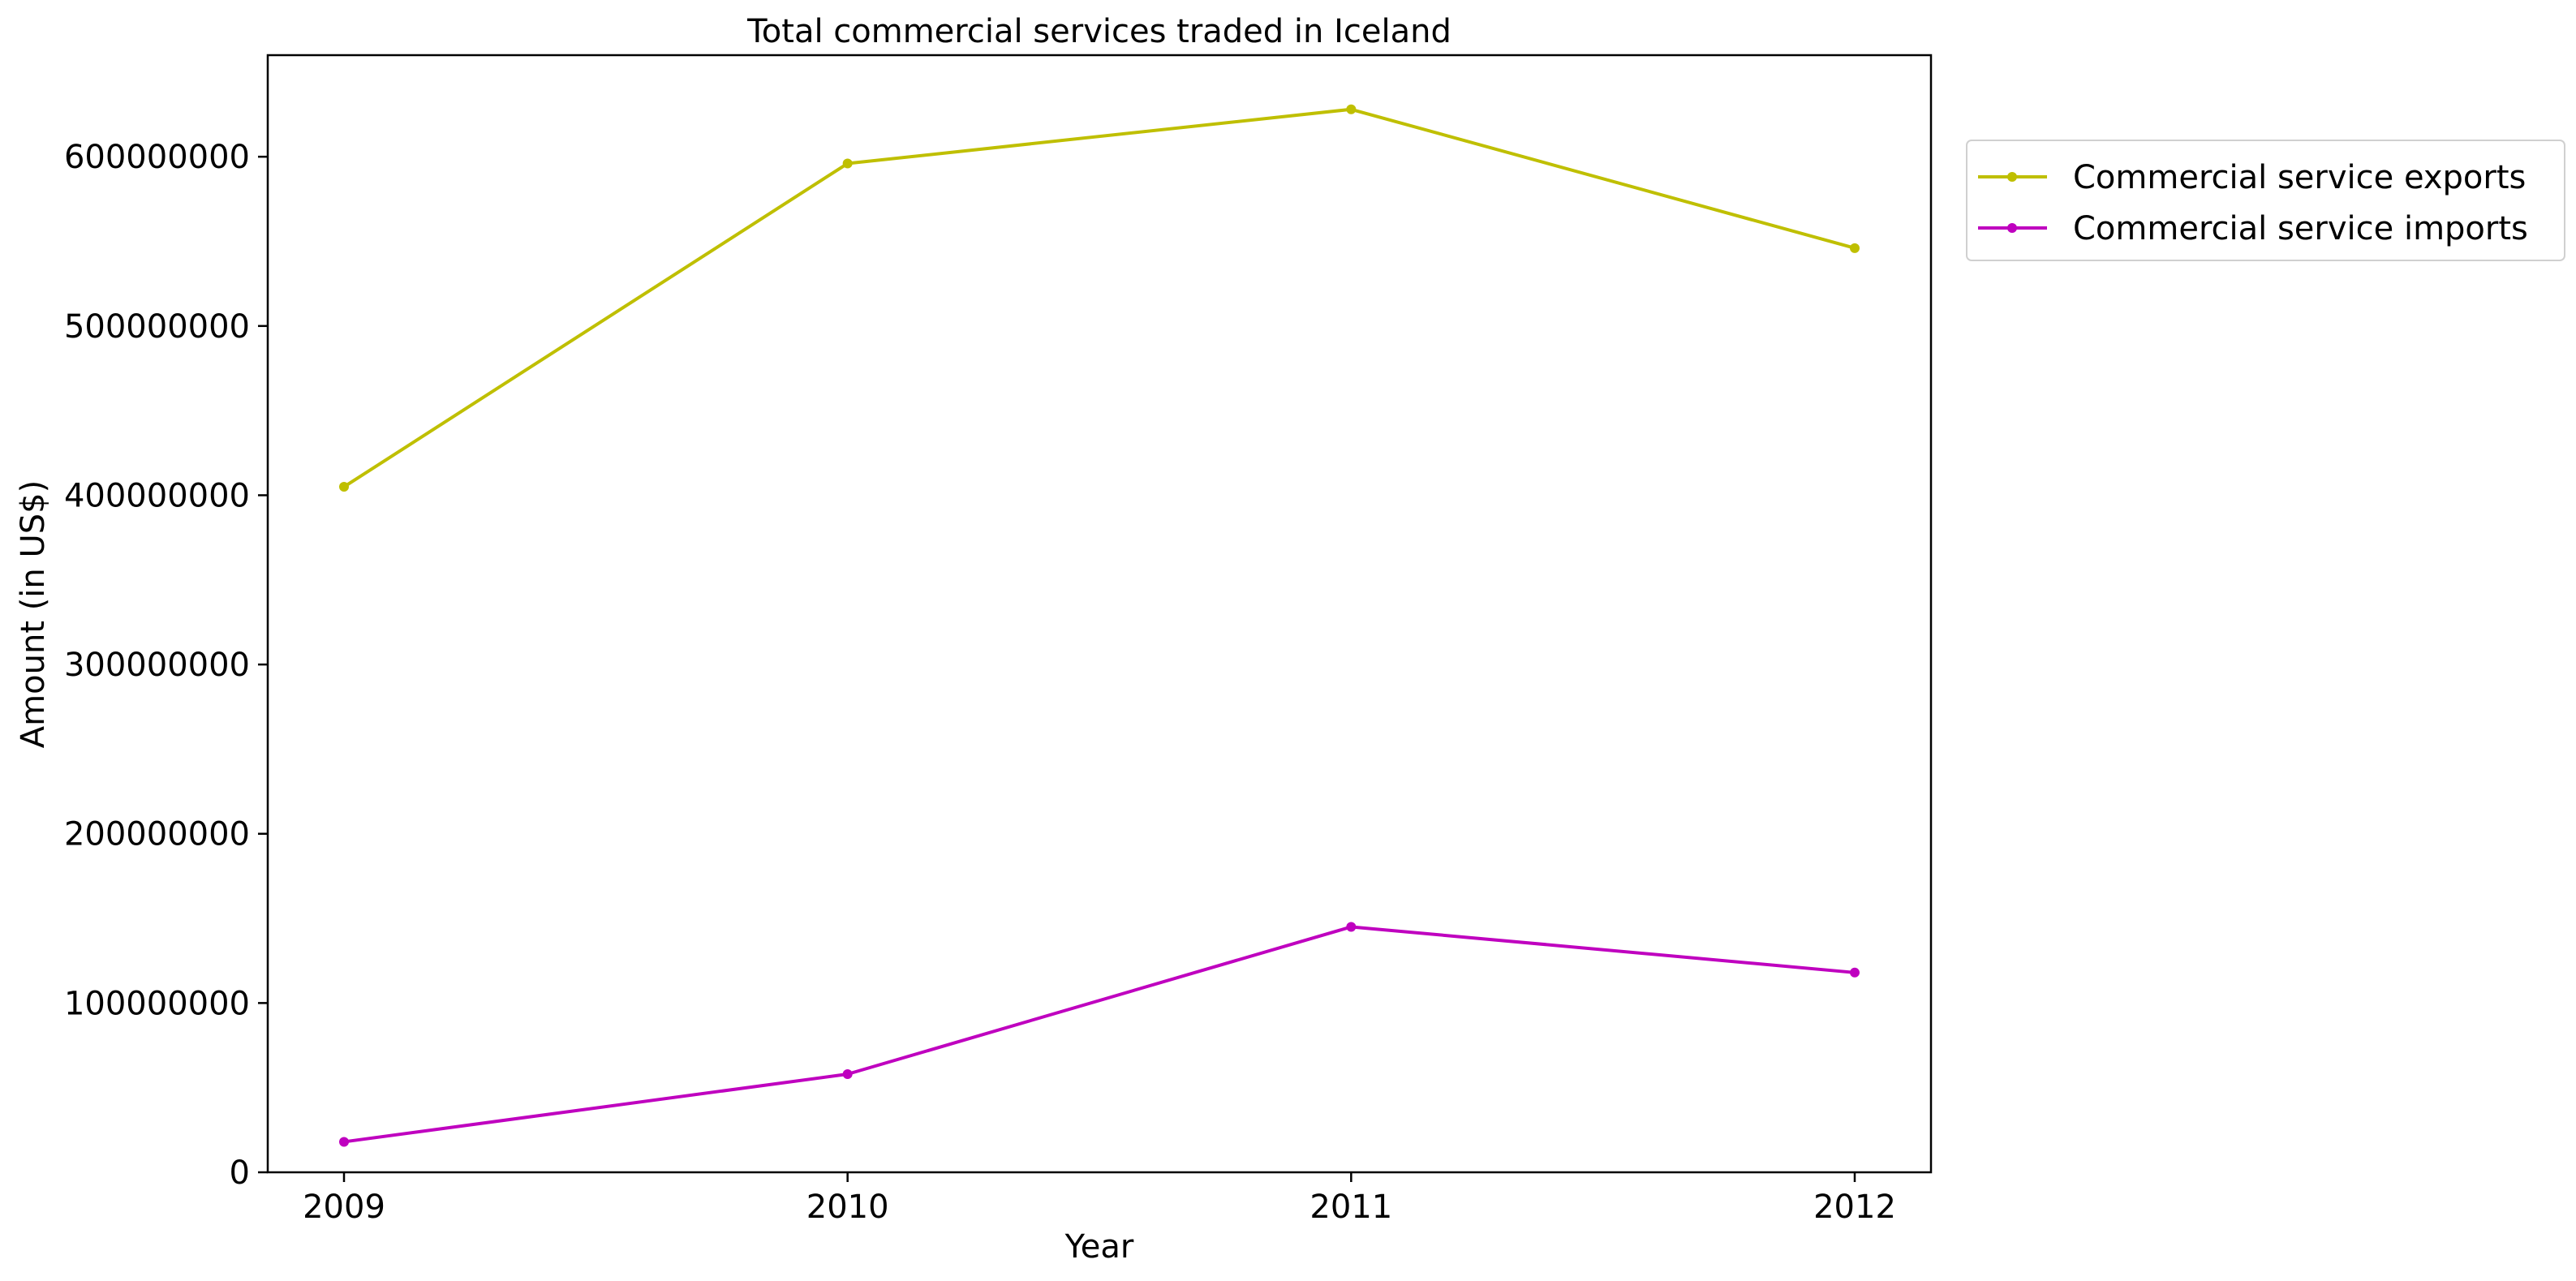 This screenshot has width=2576, height=1281. What do you see at coordinates (157, 665) in the screenshot?
I see `y-tick-label: 300000000` at bounding box center [157, 665].